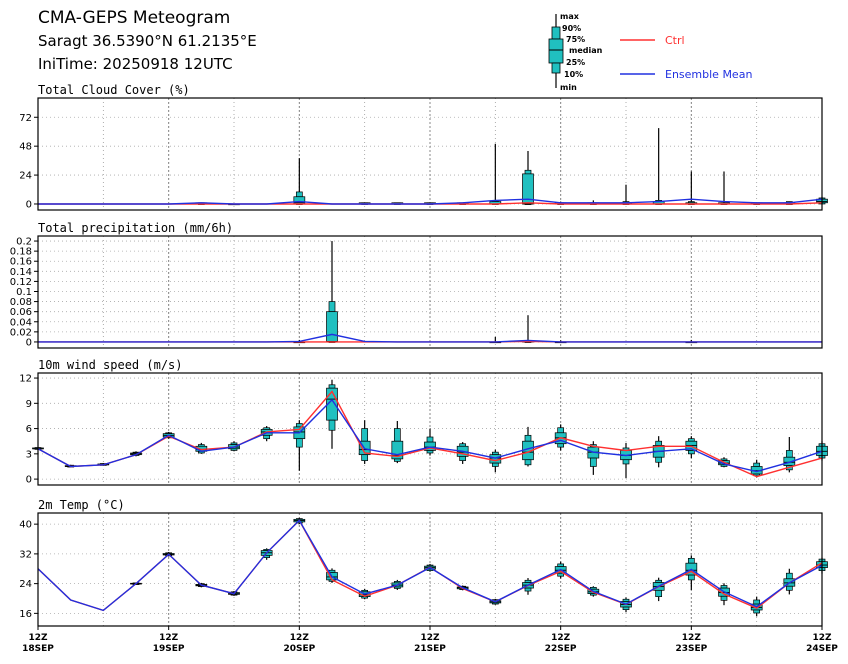 The width and height of the screenshot is (848, 664). I want to click on y-tick-label: 0.06, so click(21, 312).